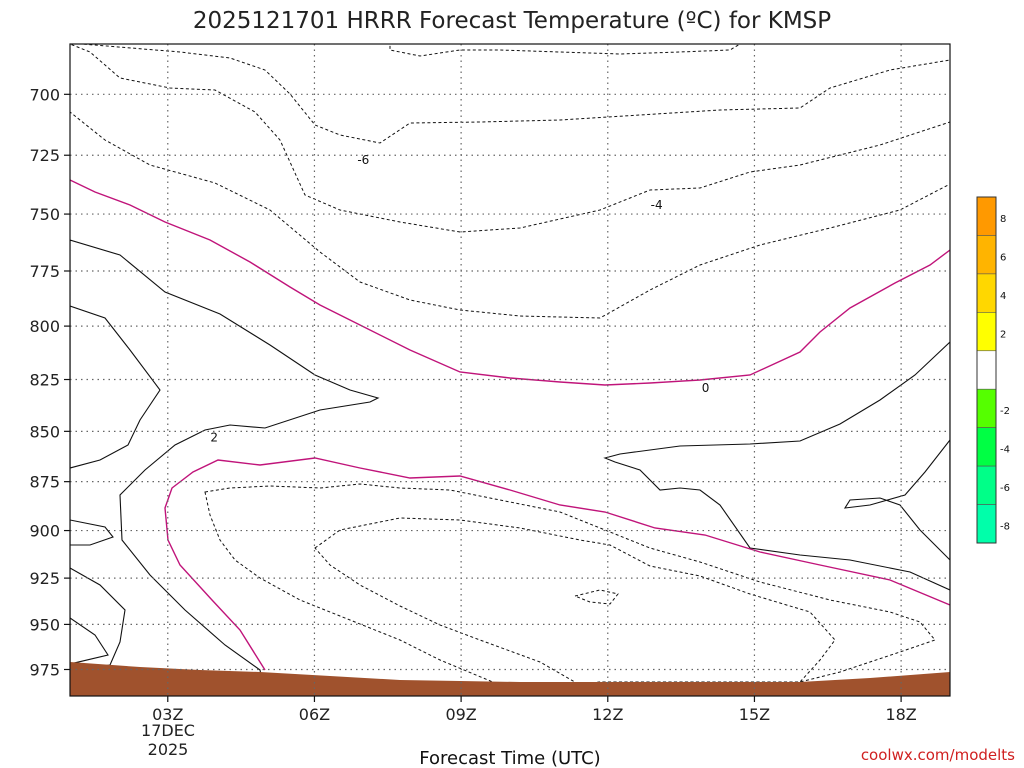 This screenshot has height=768, width=1024. I want to click on credit-link: coolwx.com/modelts, so click(938, 755).